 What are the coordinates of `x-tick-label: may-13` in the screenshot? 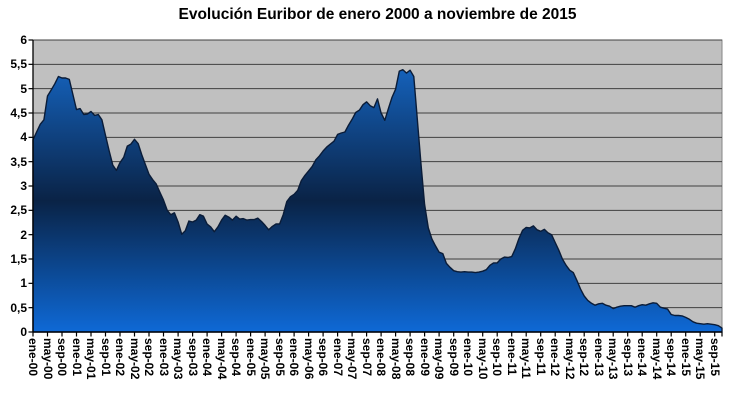 It's located at (613, 359).